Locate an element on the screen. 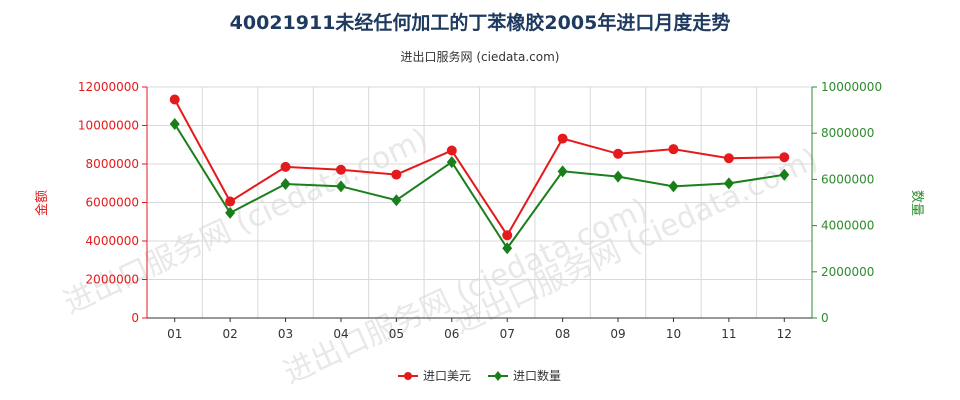 The image size is (960, 400). x-axis-tick-label: 06 is located at coordinates (451, 334).